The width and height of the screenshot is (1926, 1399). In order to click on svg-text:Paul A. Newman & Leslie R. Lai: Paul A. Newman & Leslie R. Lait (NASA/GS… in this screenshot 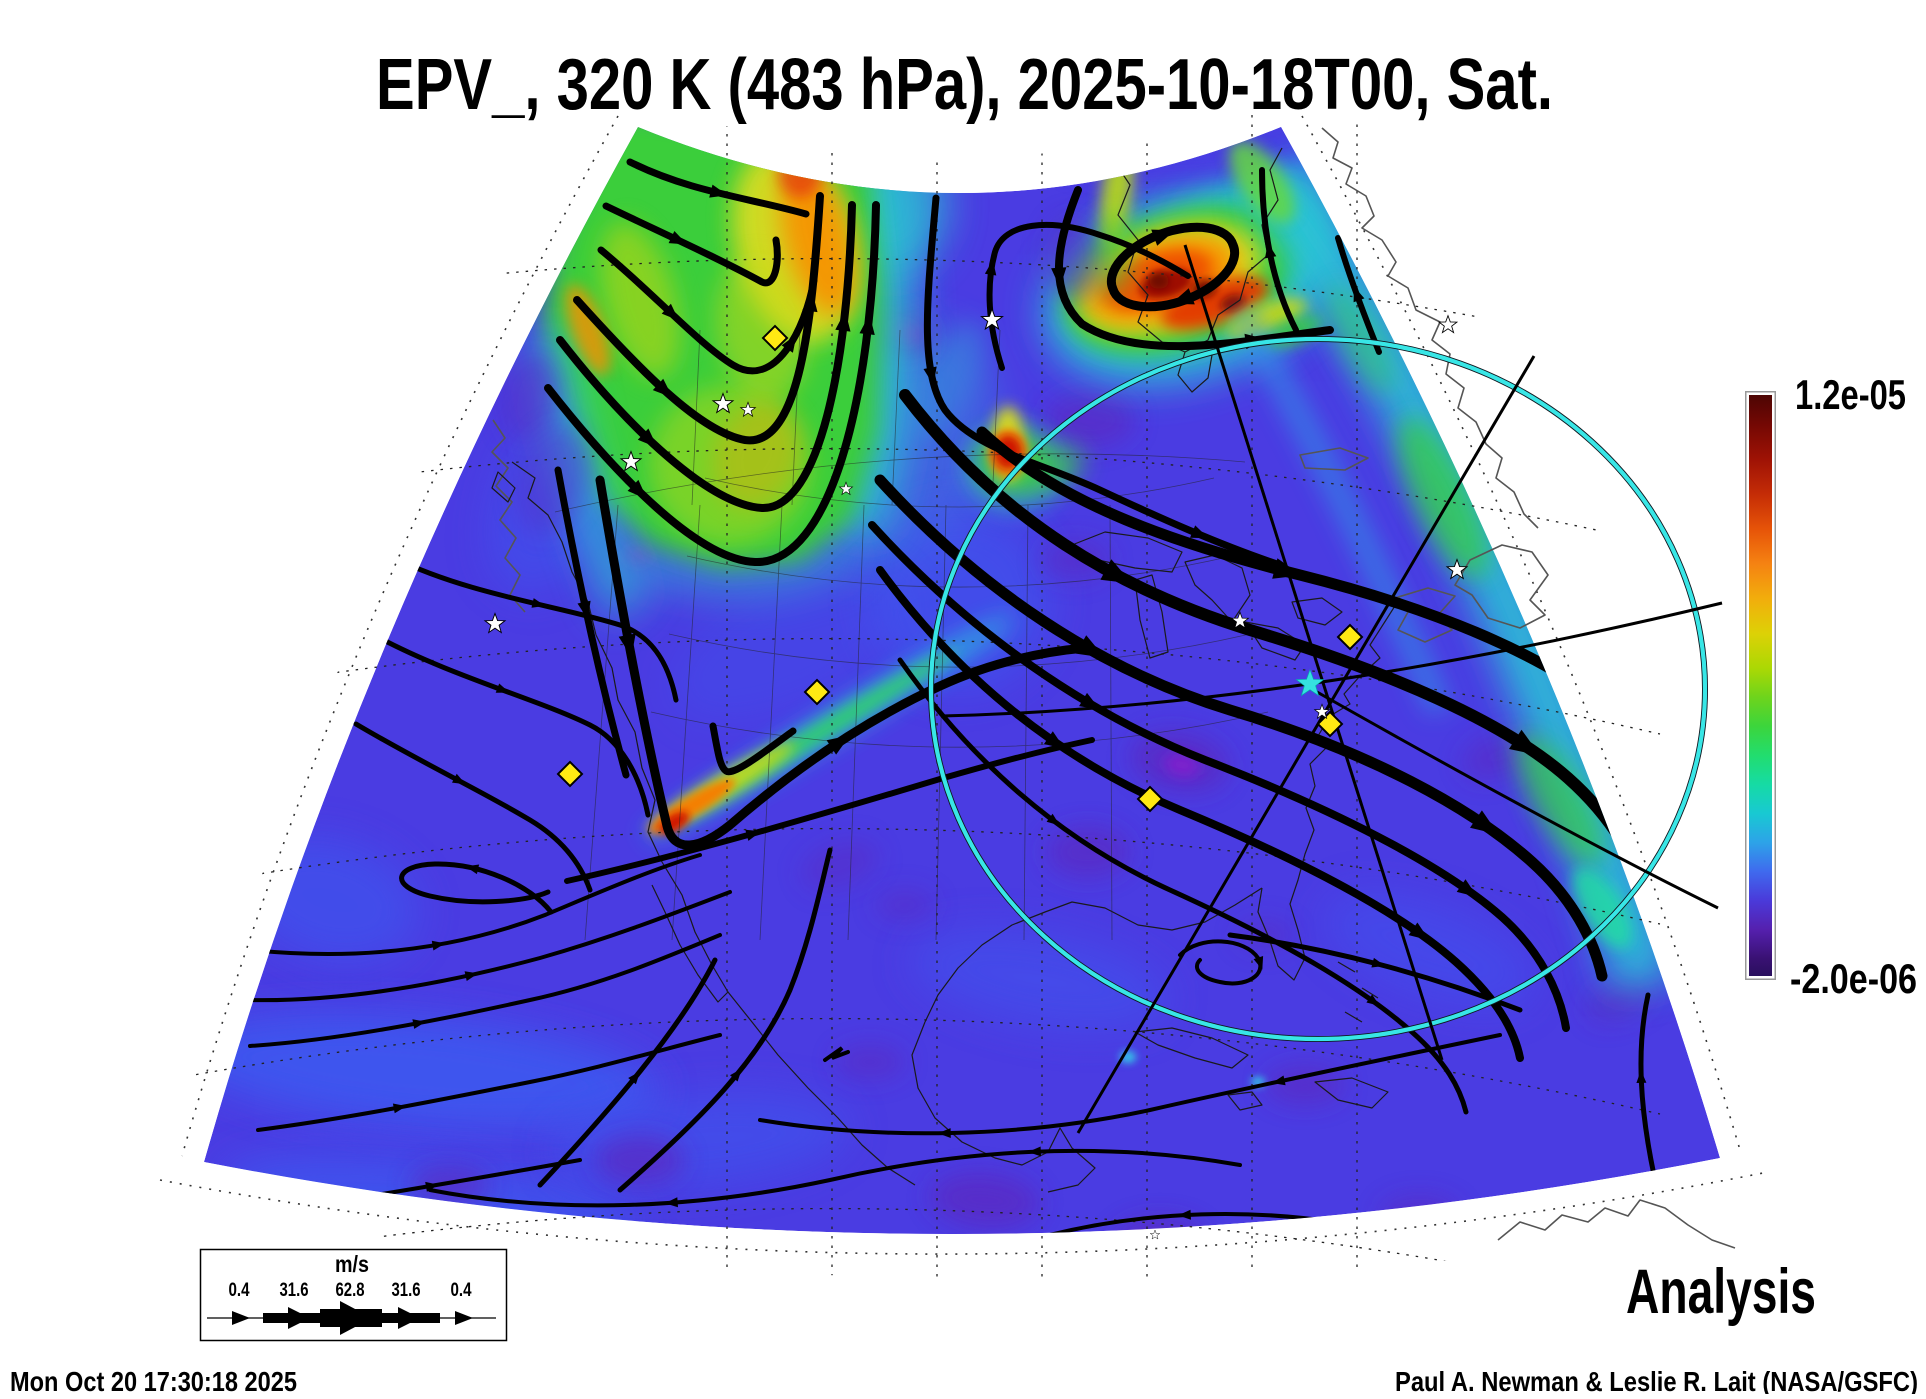, I will do `click(1656, 1380)`.